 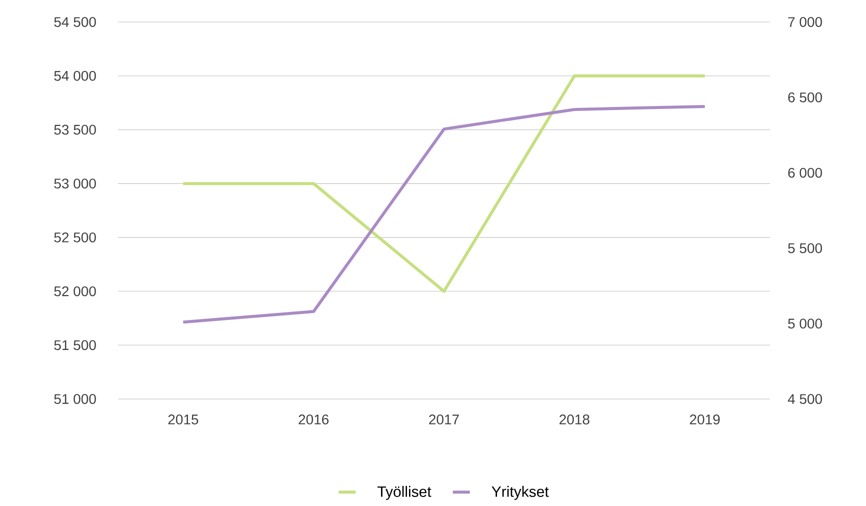 I want to click on y-tick-label: 53 500, so click(x=75, y=129).